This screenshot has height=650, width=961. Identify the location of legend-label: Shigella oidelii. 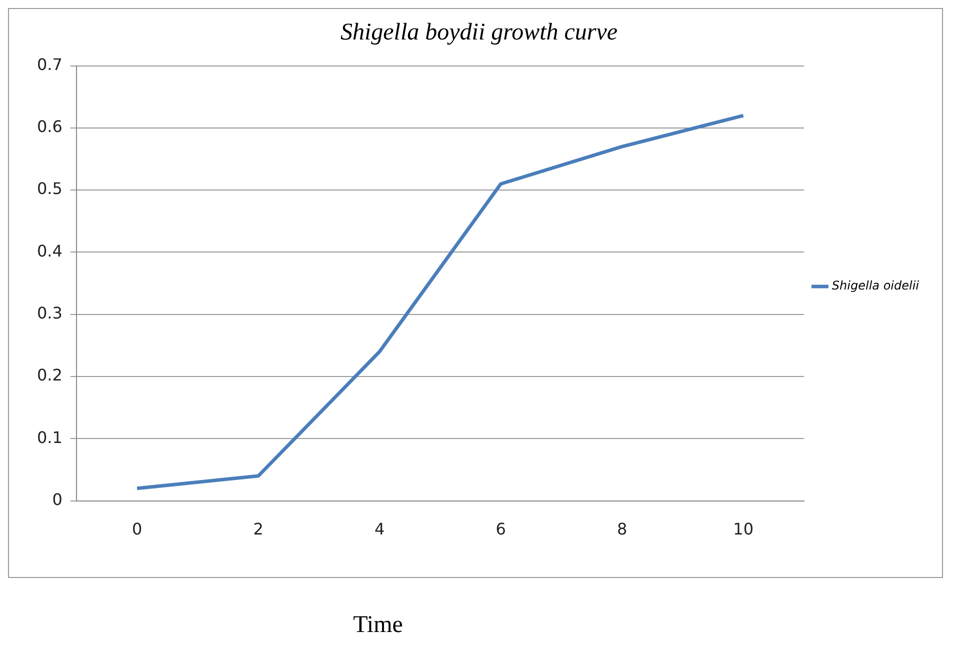
(876, 285).